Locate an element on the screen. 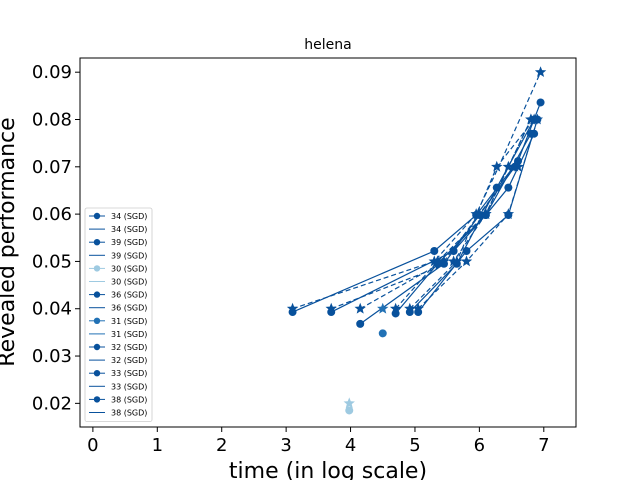 This screenshot has height=480, width=640. x-tick-label: 4 is located at coordinates (350, 445).